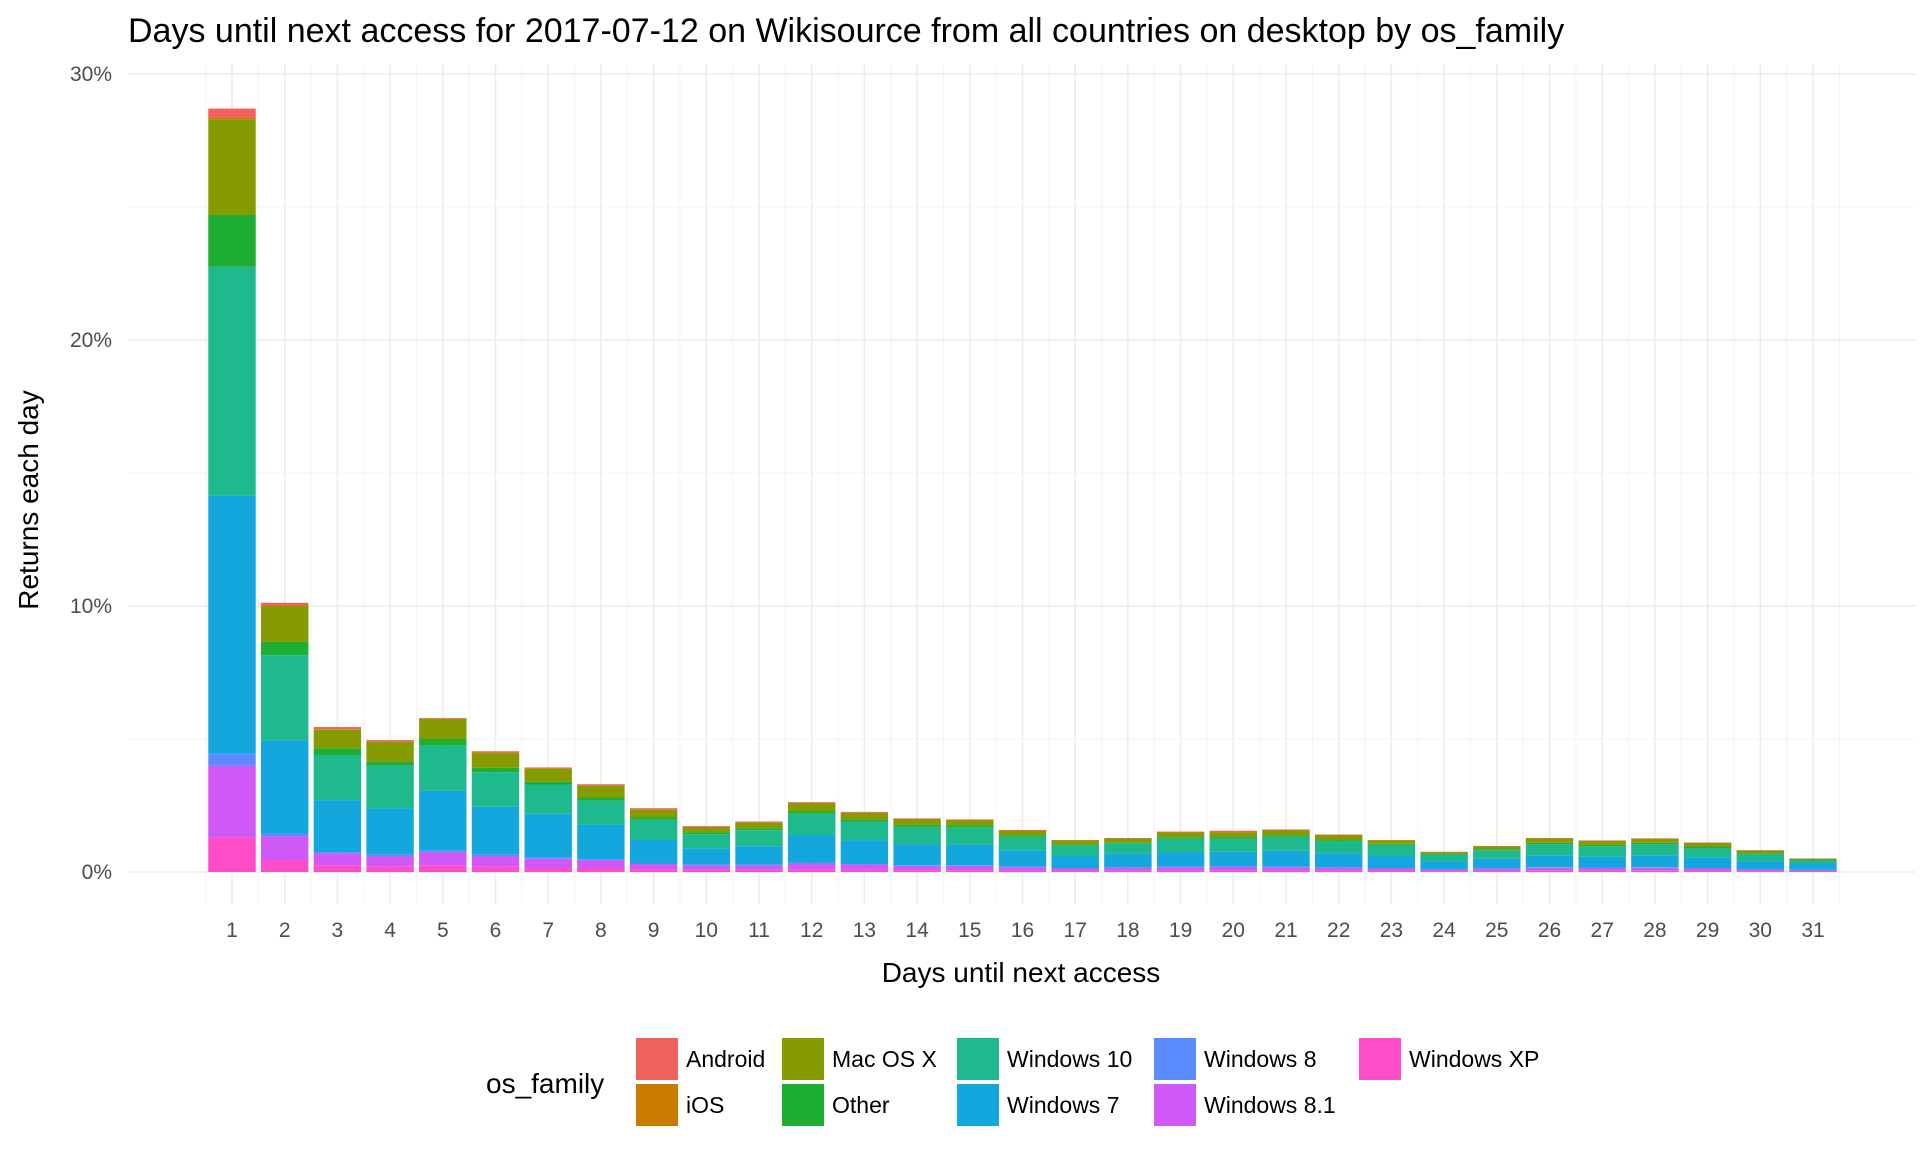 This screenshot has width=1920, height=1152. What do you see at coordinates (1549, 930) in the screenshot?
I see `x-tick-label: 26` at bounding box center [1549, 930].